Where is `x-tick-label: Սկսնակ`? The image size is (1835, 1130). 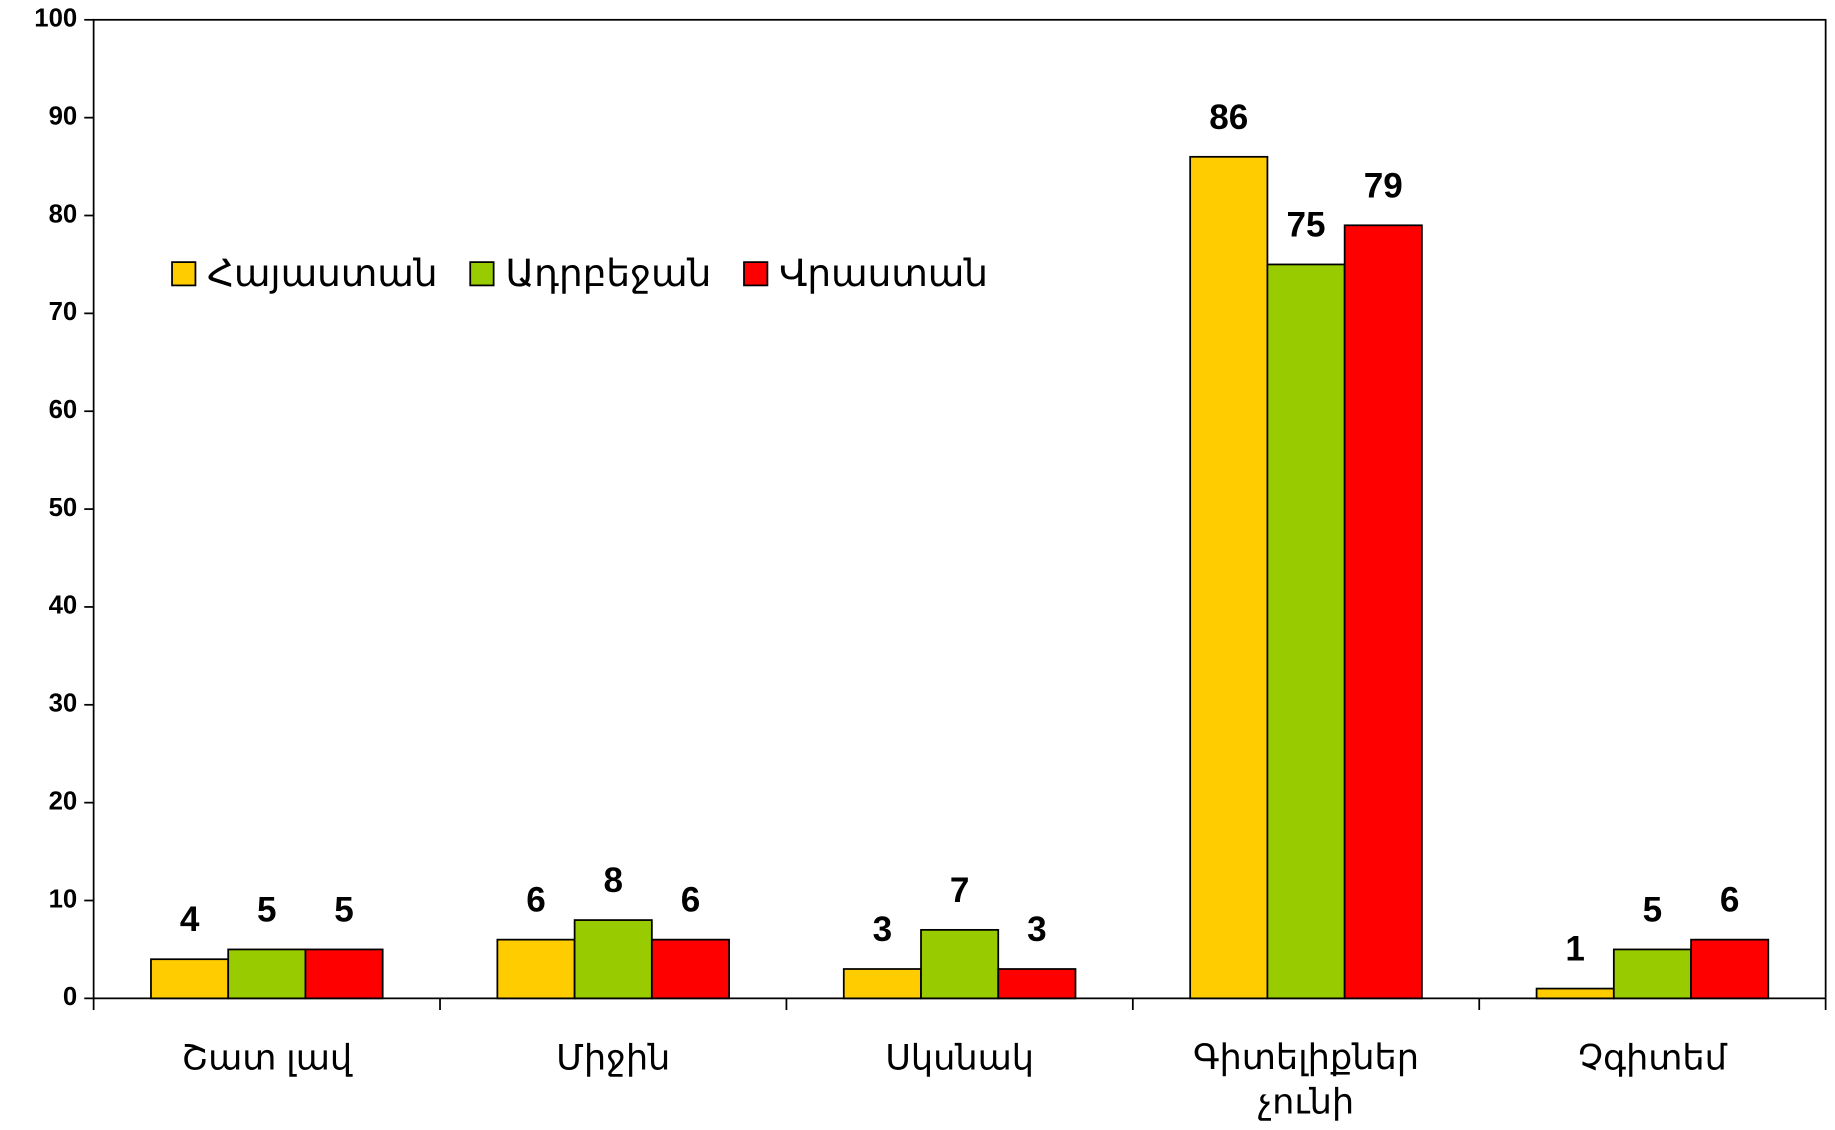
x-tick-label: Սկսնակ is located at coordinates (959, 1057).